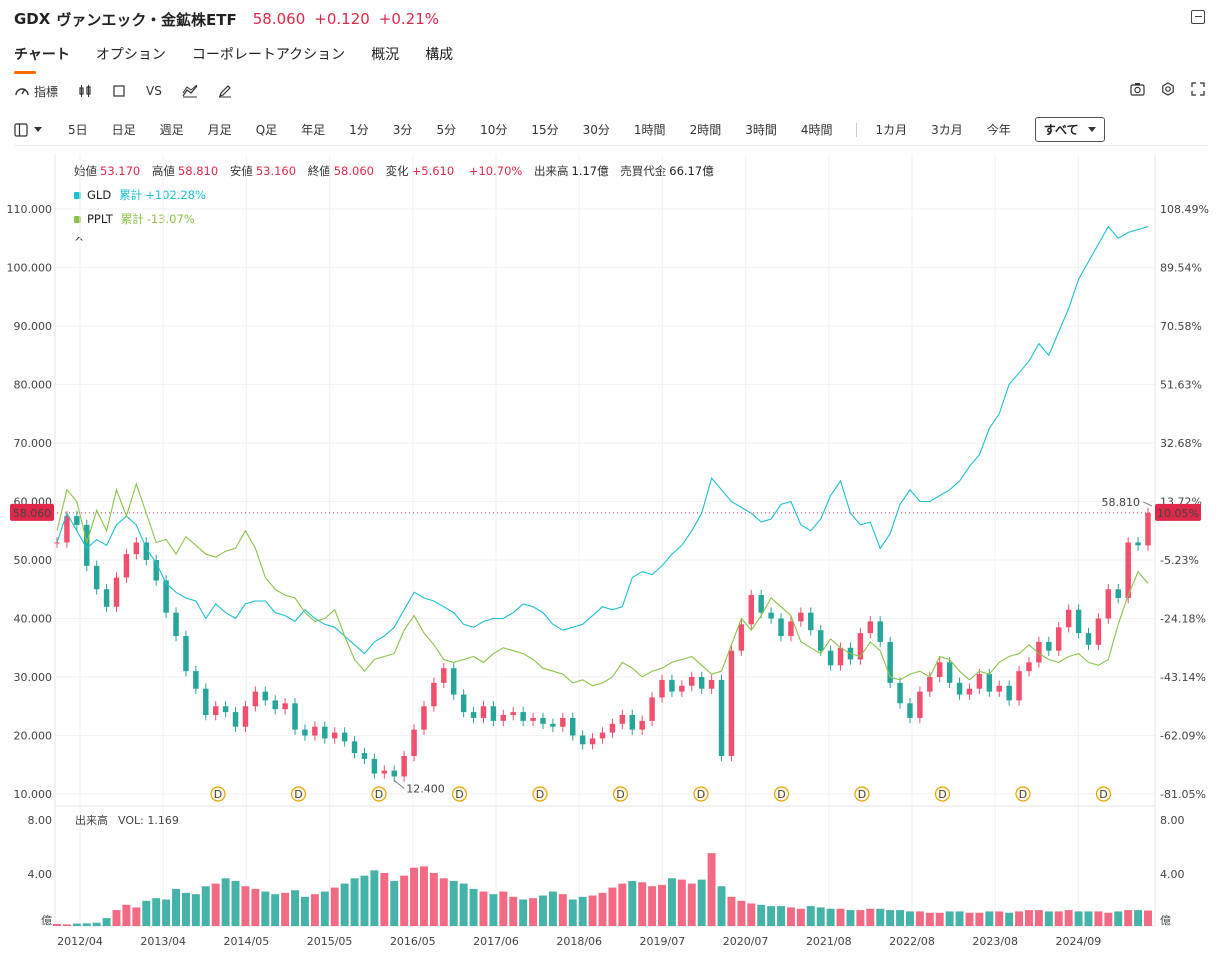 The width and height of the screenshot is (1219, 954). Describe the element at coordinates (130, 55) in the screenshot. I see `tab-options: オプション` at that location.